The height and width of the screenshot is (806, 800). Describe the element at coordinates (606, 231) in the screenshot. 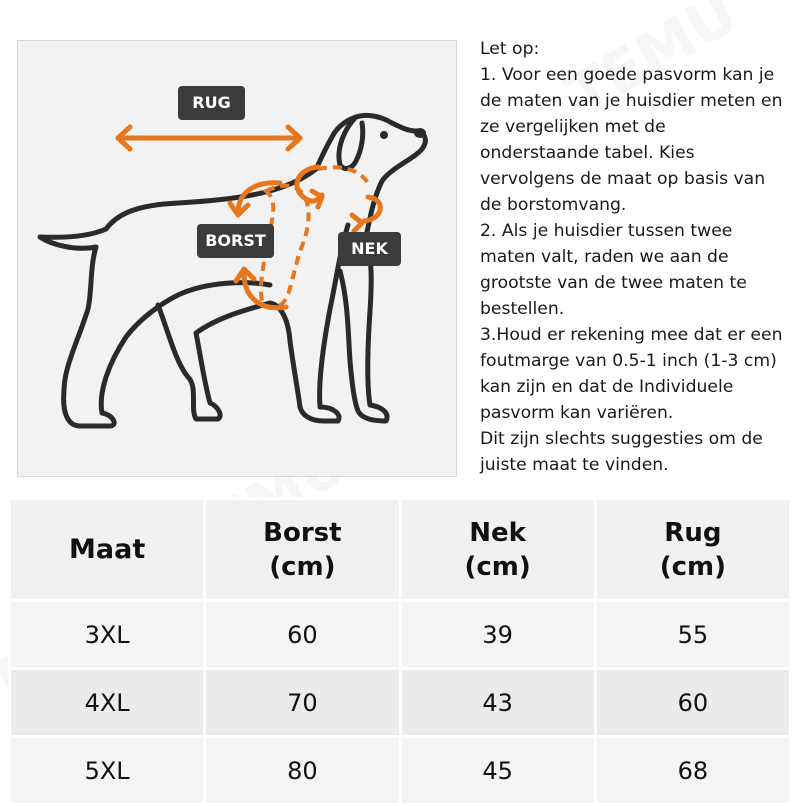

I see `notes-line: 2. Als je huisdier tussen twee` at that location.